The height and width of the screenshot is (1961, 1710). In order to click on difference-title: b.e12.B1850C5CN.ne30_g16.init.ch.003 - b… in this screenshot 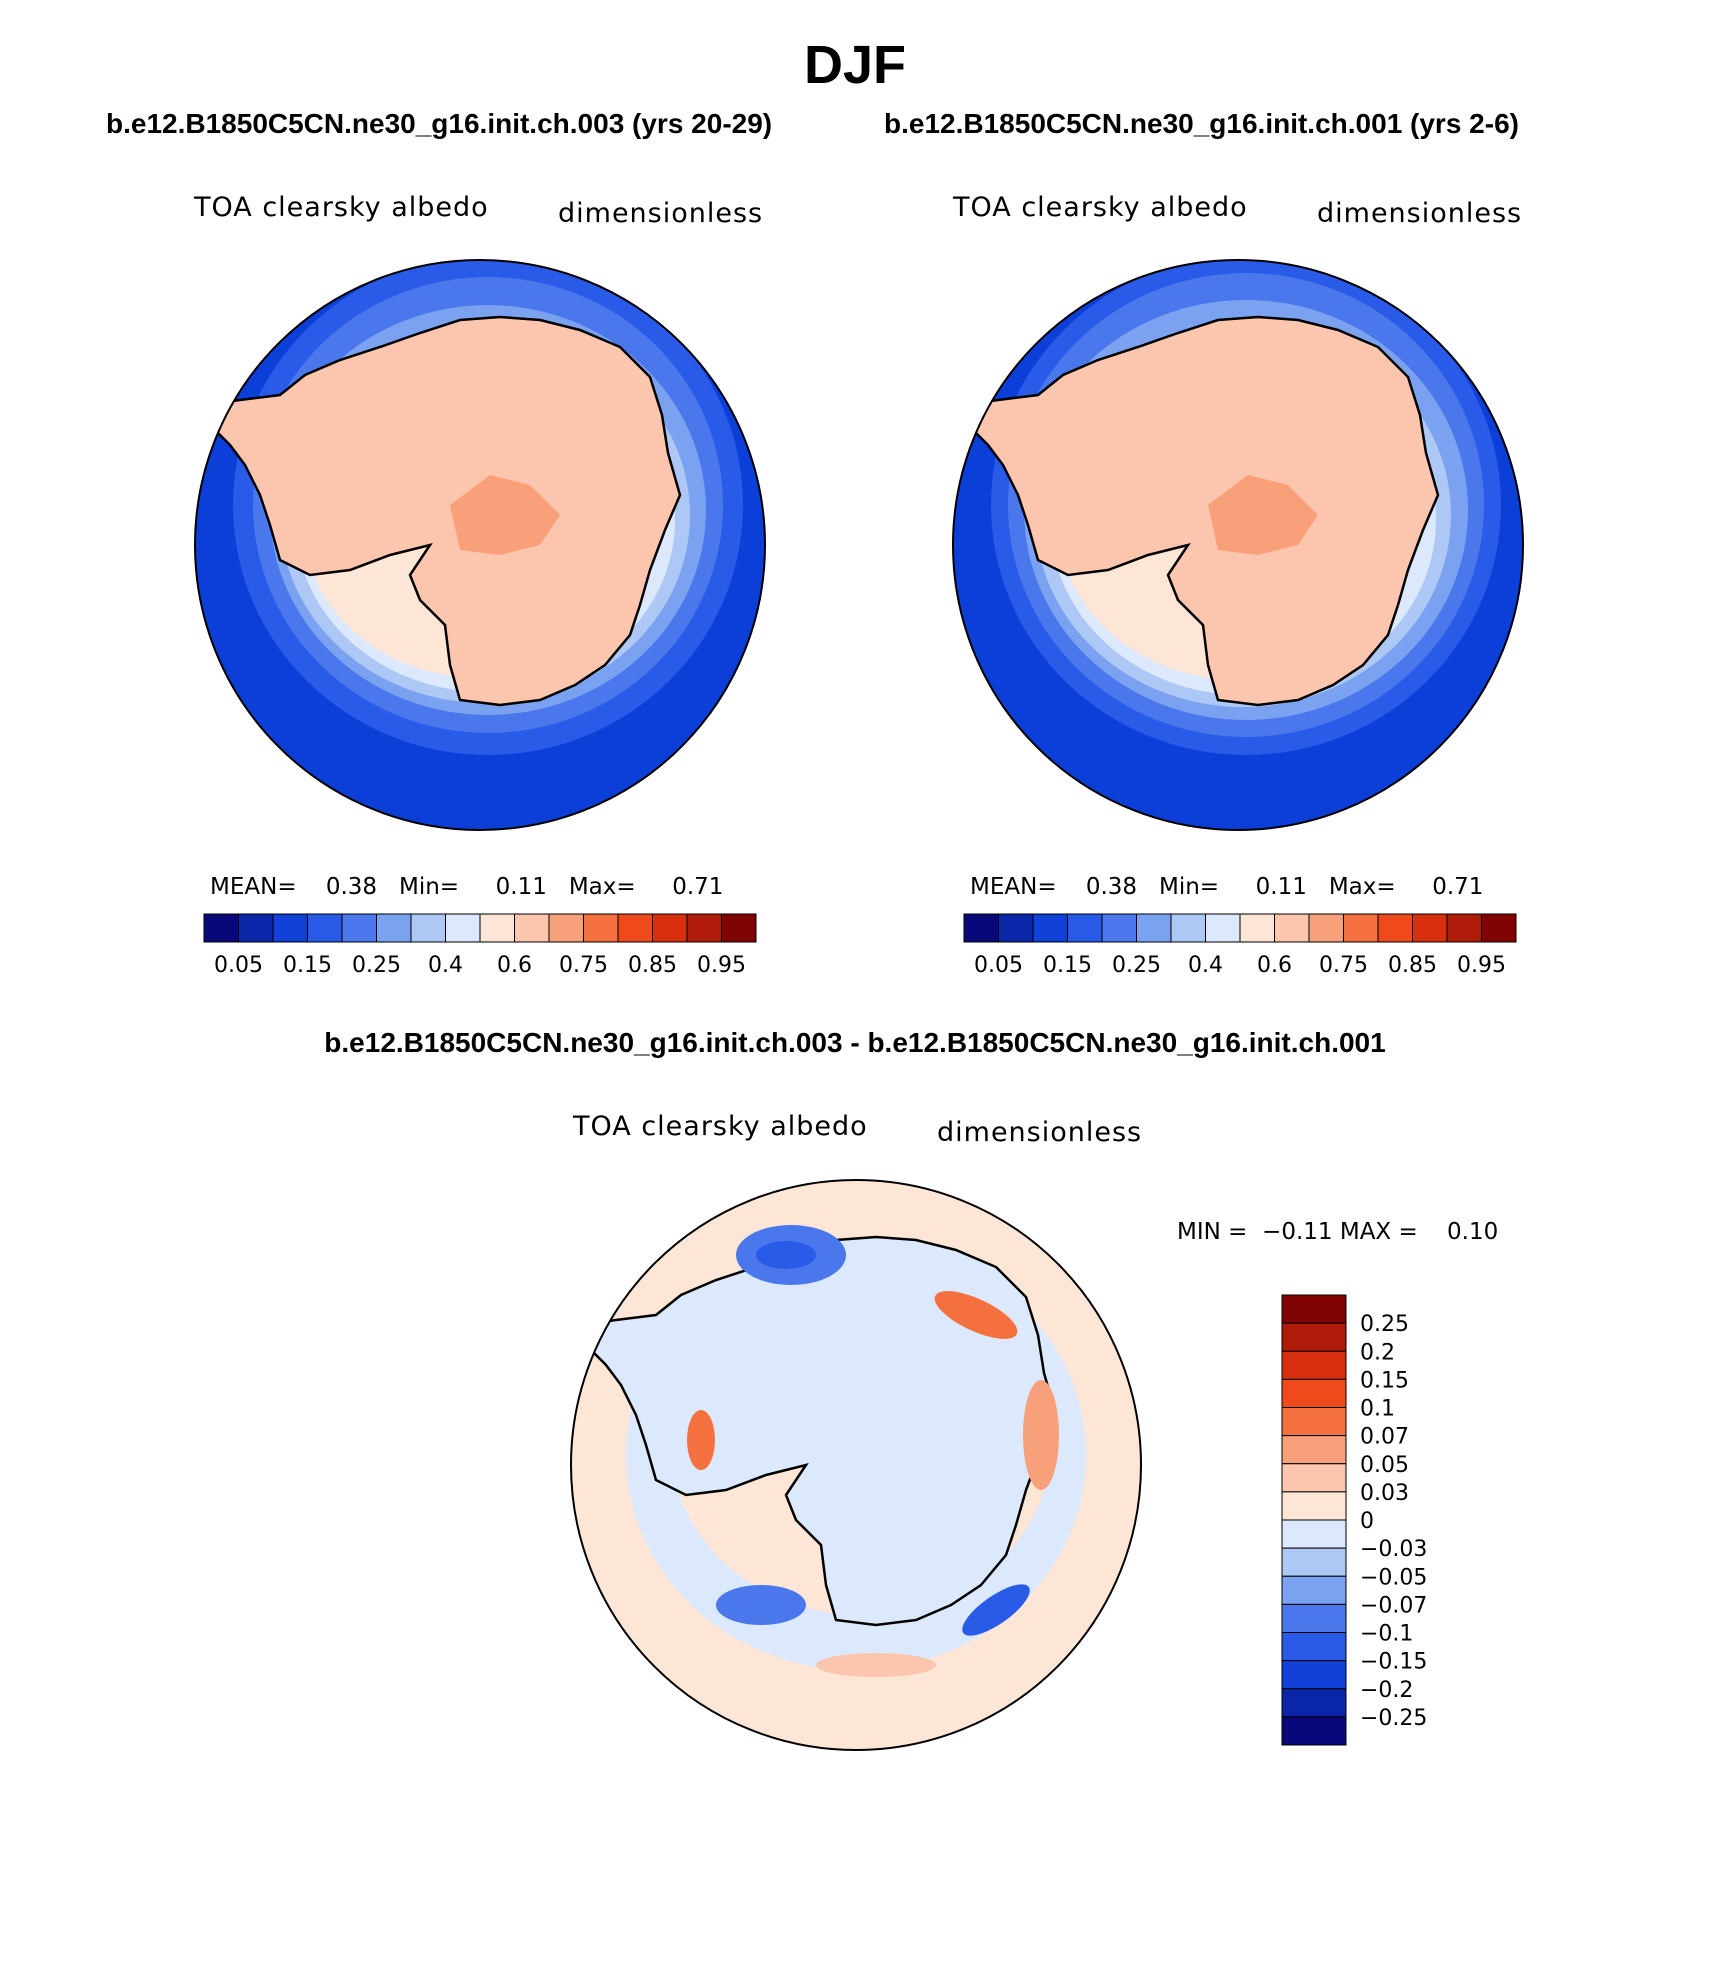, I will do `click(855, 1042)`.